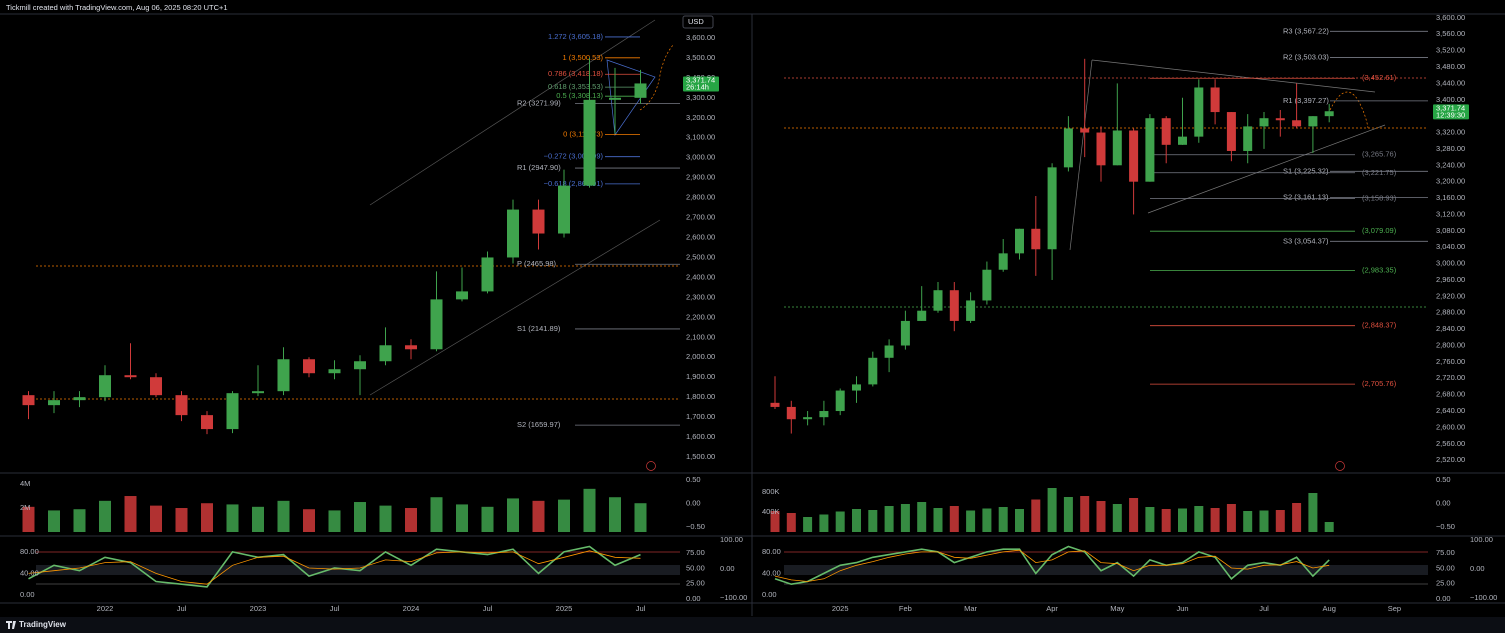 Image resolution: width=1505 pixels, height=633 pixels. I want to click on osc-y3-tick-label: 0.00, so click(727, 568).